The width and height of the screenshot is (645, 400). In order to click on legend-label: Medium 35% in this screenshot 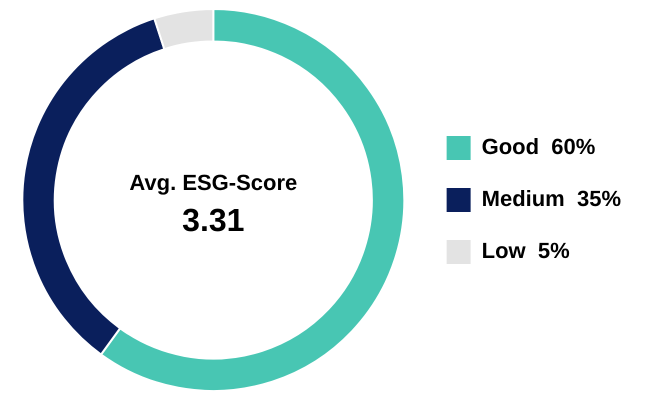, I will do `click(552, 199)`.